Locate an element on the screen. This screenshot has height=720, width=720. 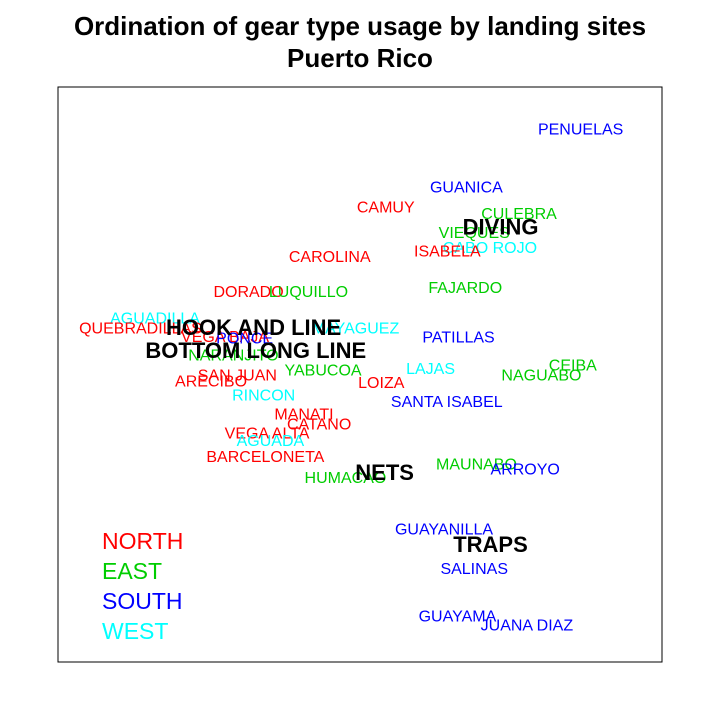
site-label-rincon: RINCON is located at coordinates (263, 395).